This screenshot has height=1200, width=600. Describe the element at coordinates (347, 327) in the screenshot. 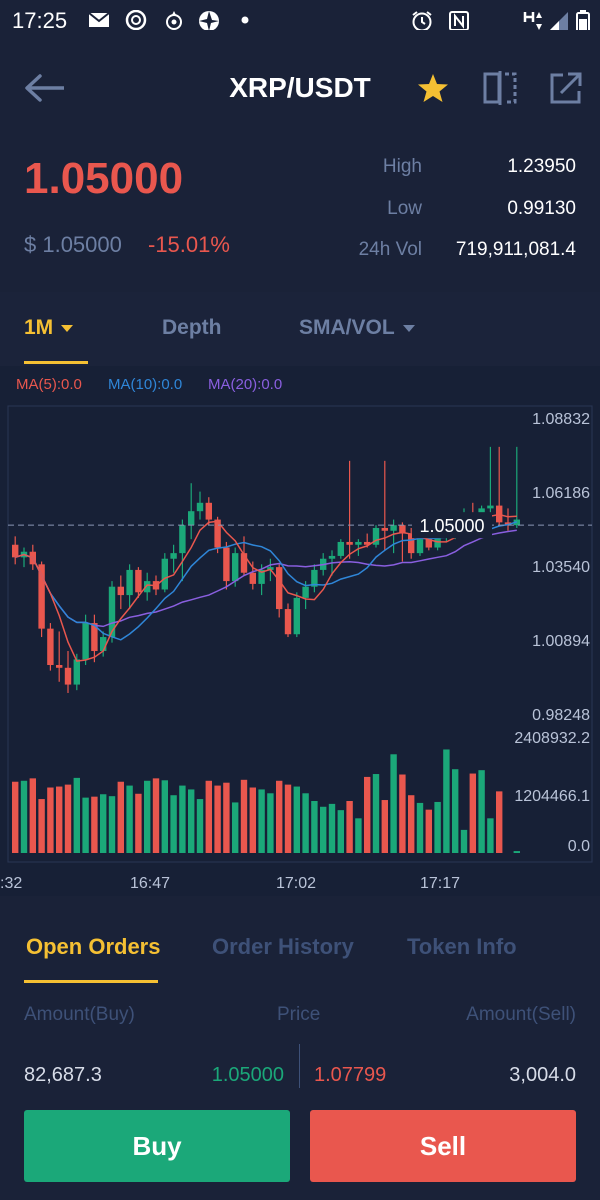

I see `tab-indicator-label: SMA/VOL` at that location.